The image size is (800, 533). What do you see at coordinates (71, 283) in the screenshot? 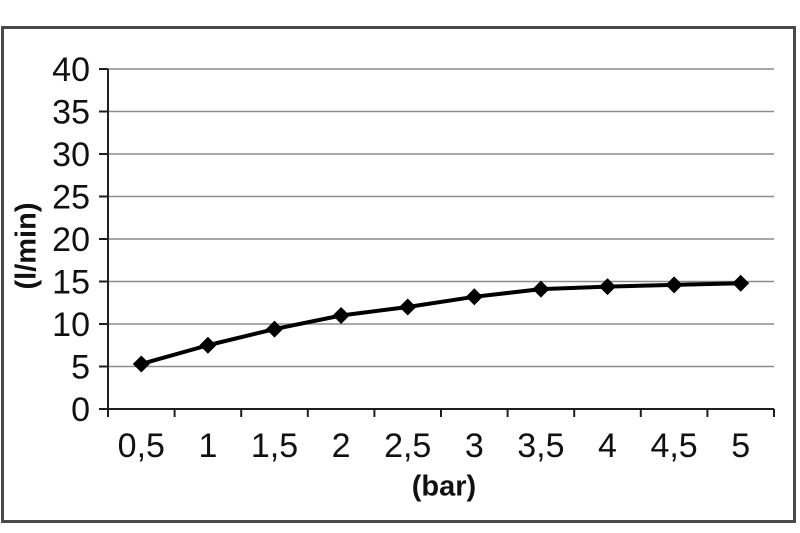
I see `y-tick-label: 15` at bounding box center [71, 283].